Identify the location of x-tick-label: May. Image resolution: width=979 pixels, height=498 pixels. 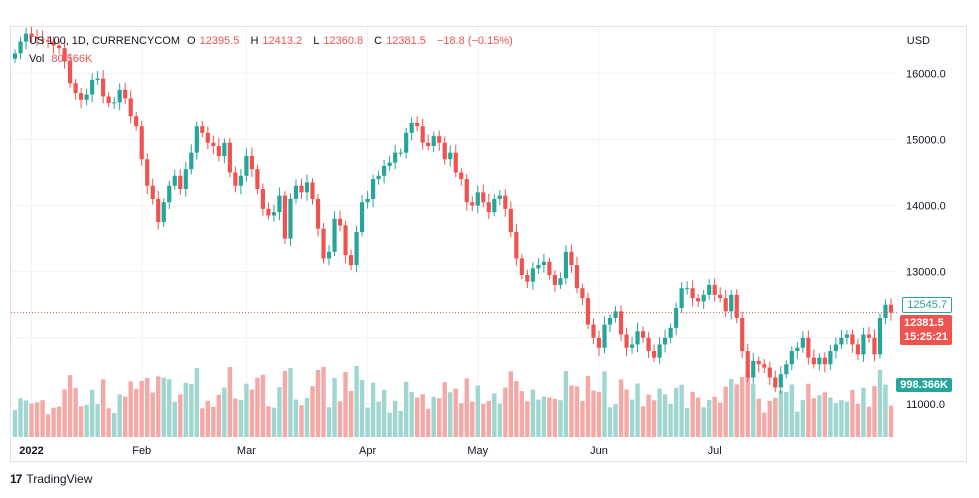
(477, 451).